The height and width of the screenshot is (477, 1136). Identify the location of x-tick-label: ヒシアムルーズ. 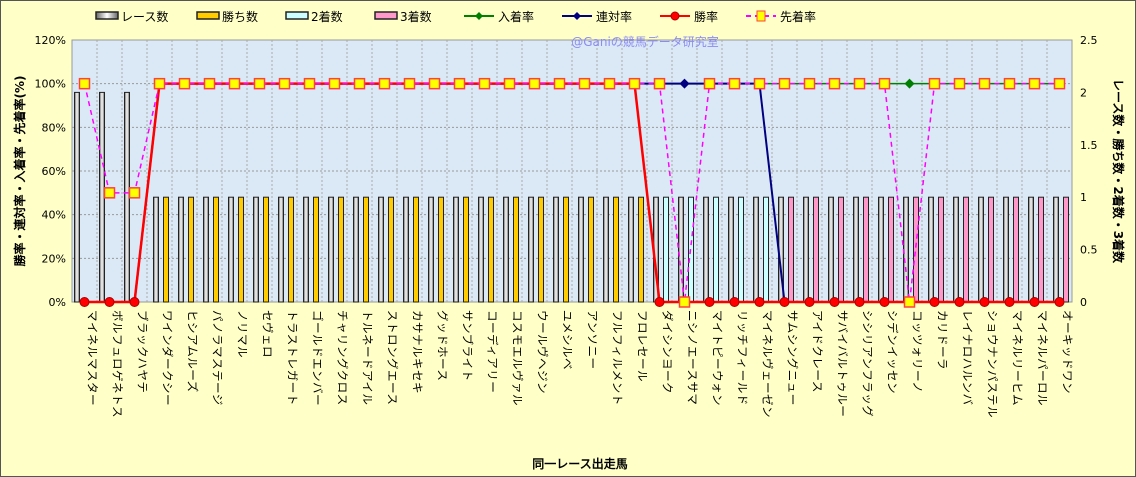
(193, 351).